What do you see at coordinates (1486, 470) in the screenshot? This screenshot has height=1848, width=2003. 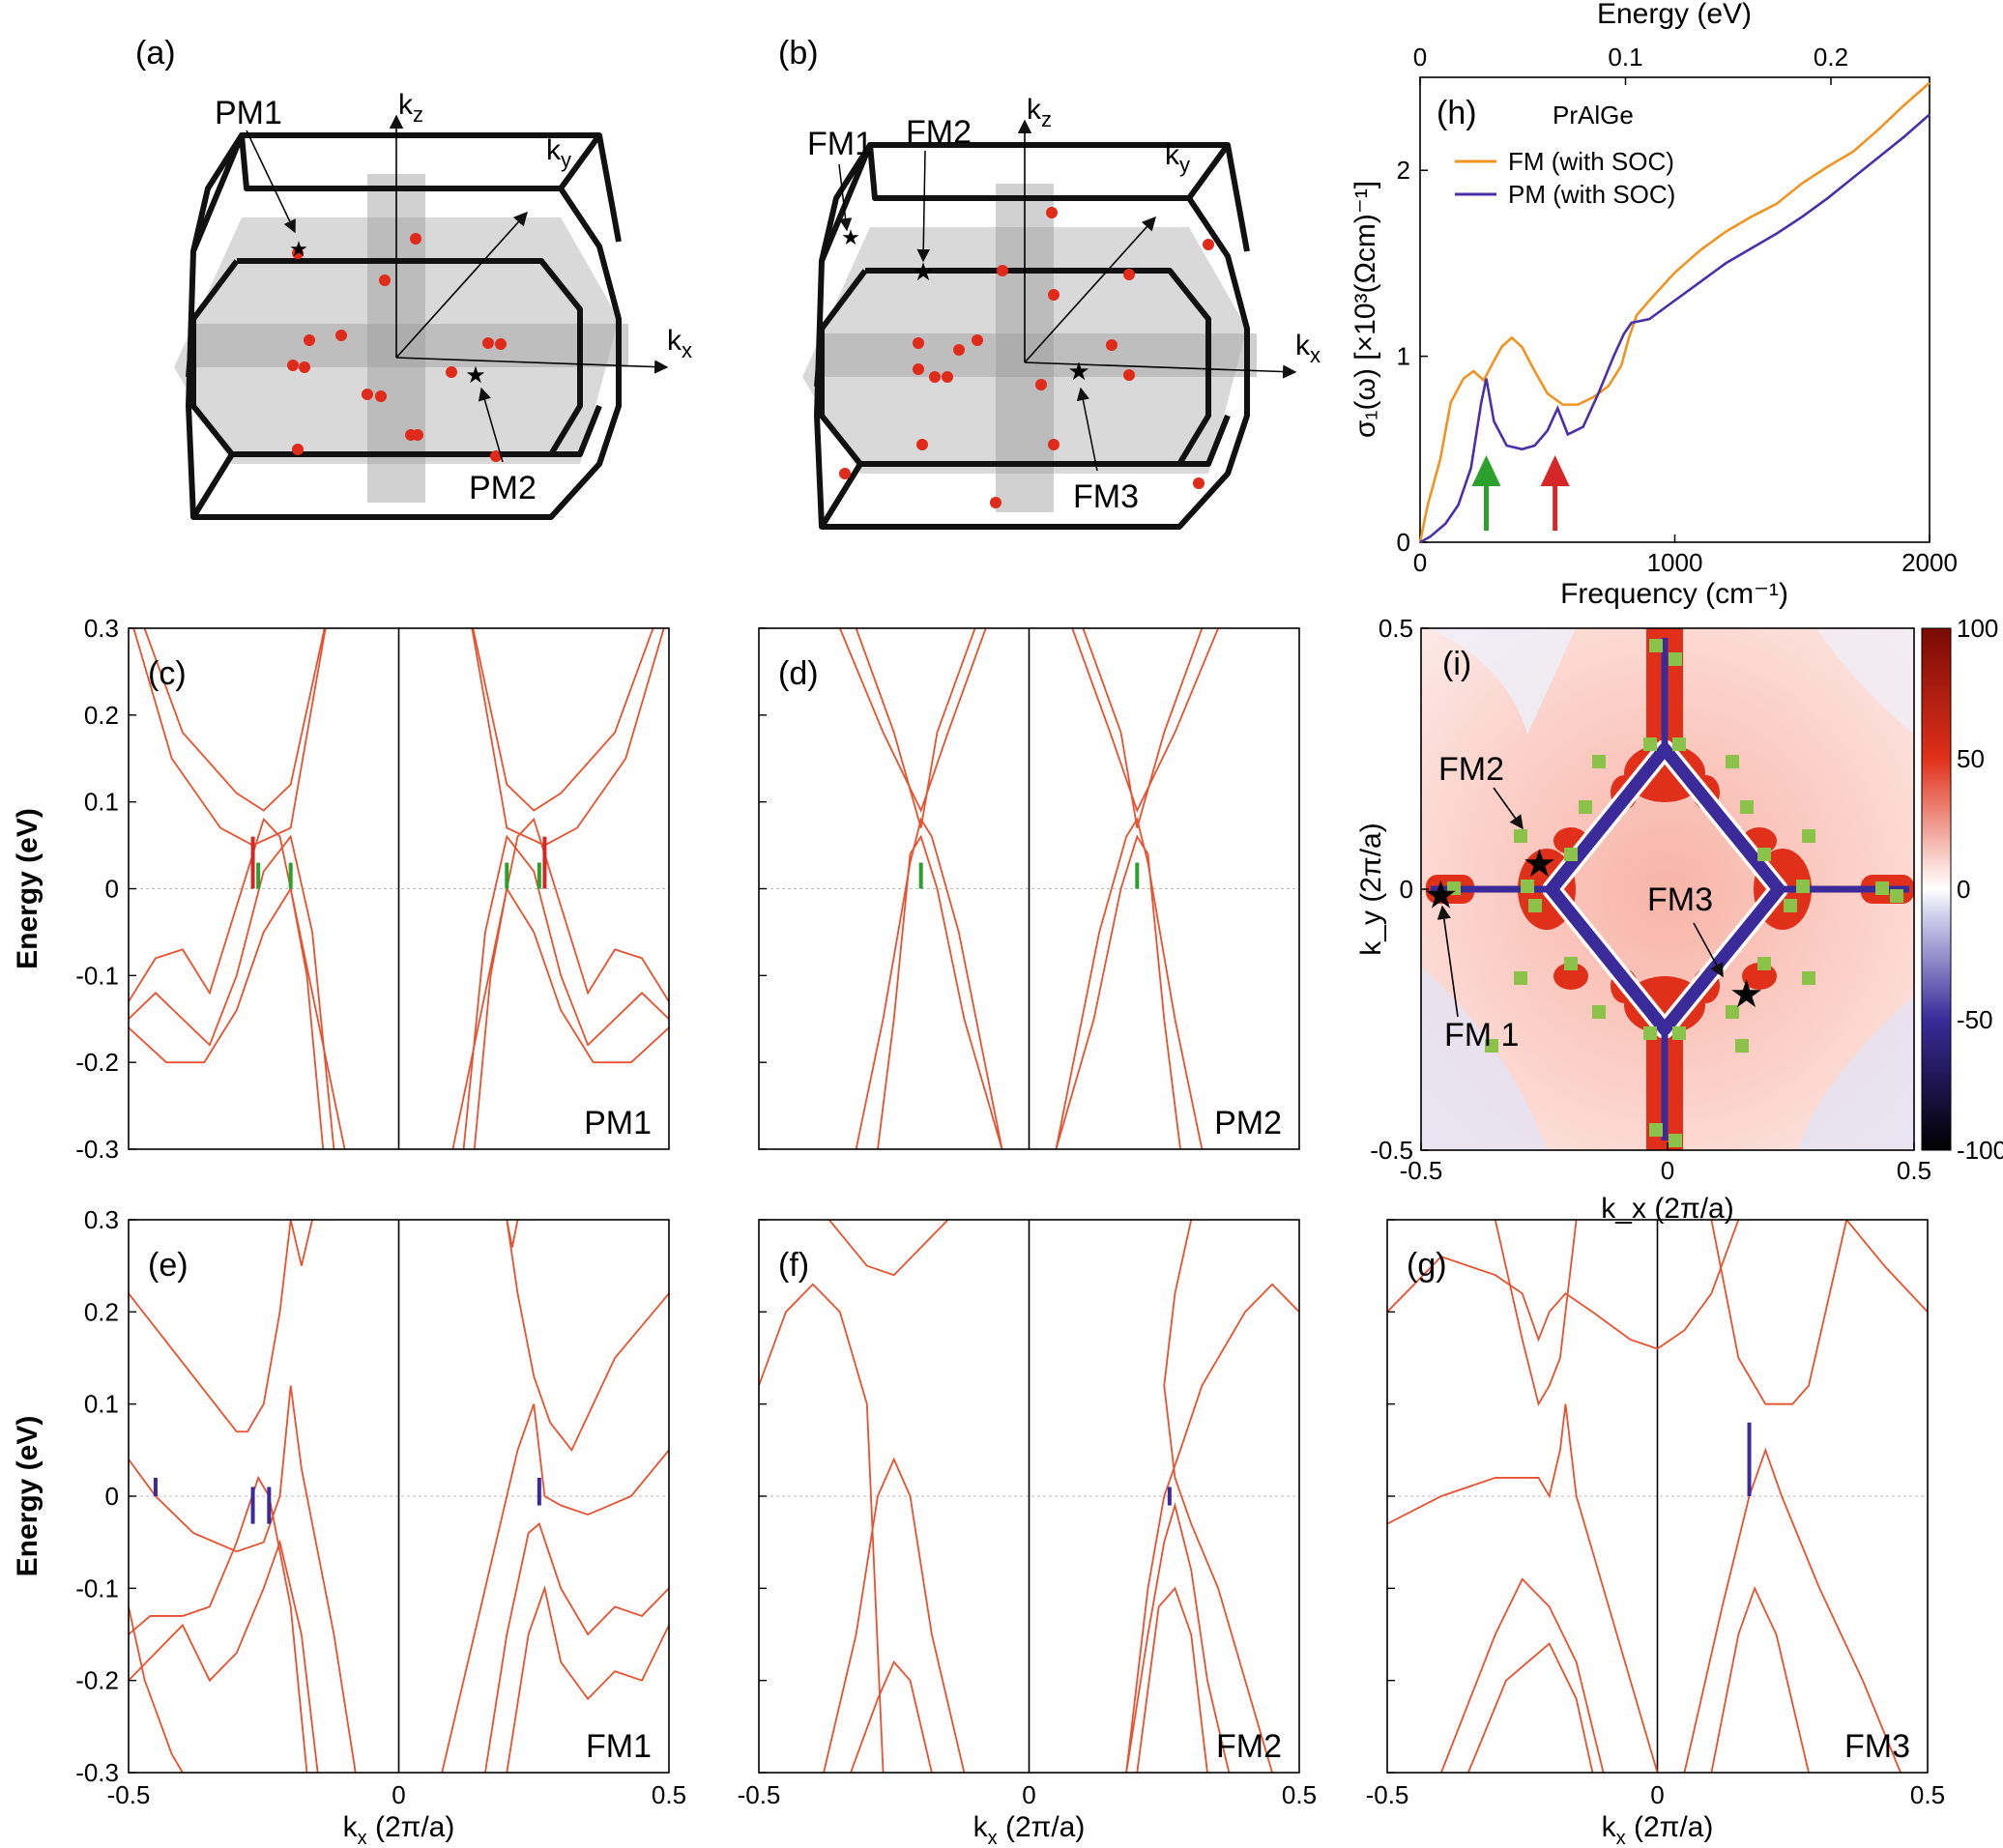 I see `arrow-head-green` at bounding box center [1486, 470].